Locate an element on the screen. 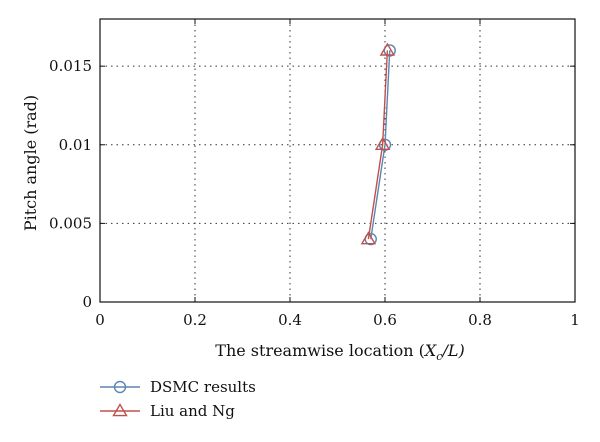 Image resolution: width=600 pixels, height=442 pixels. x-axis-label: The streamwise location (Xc/L) is located at coordinates (339, 352).